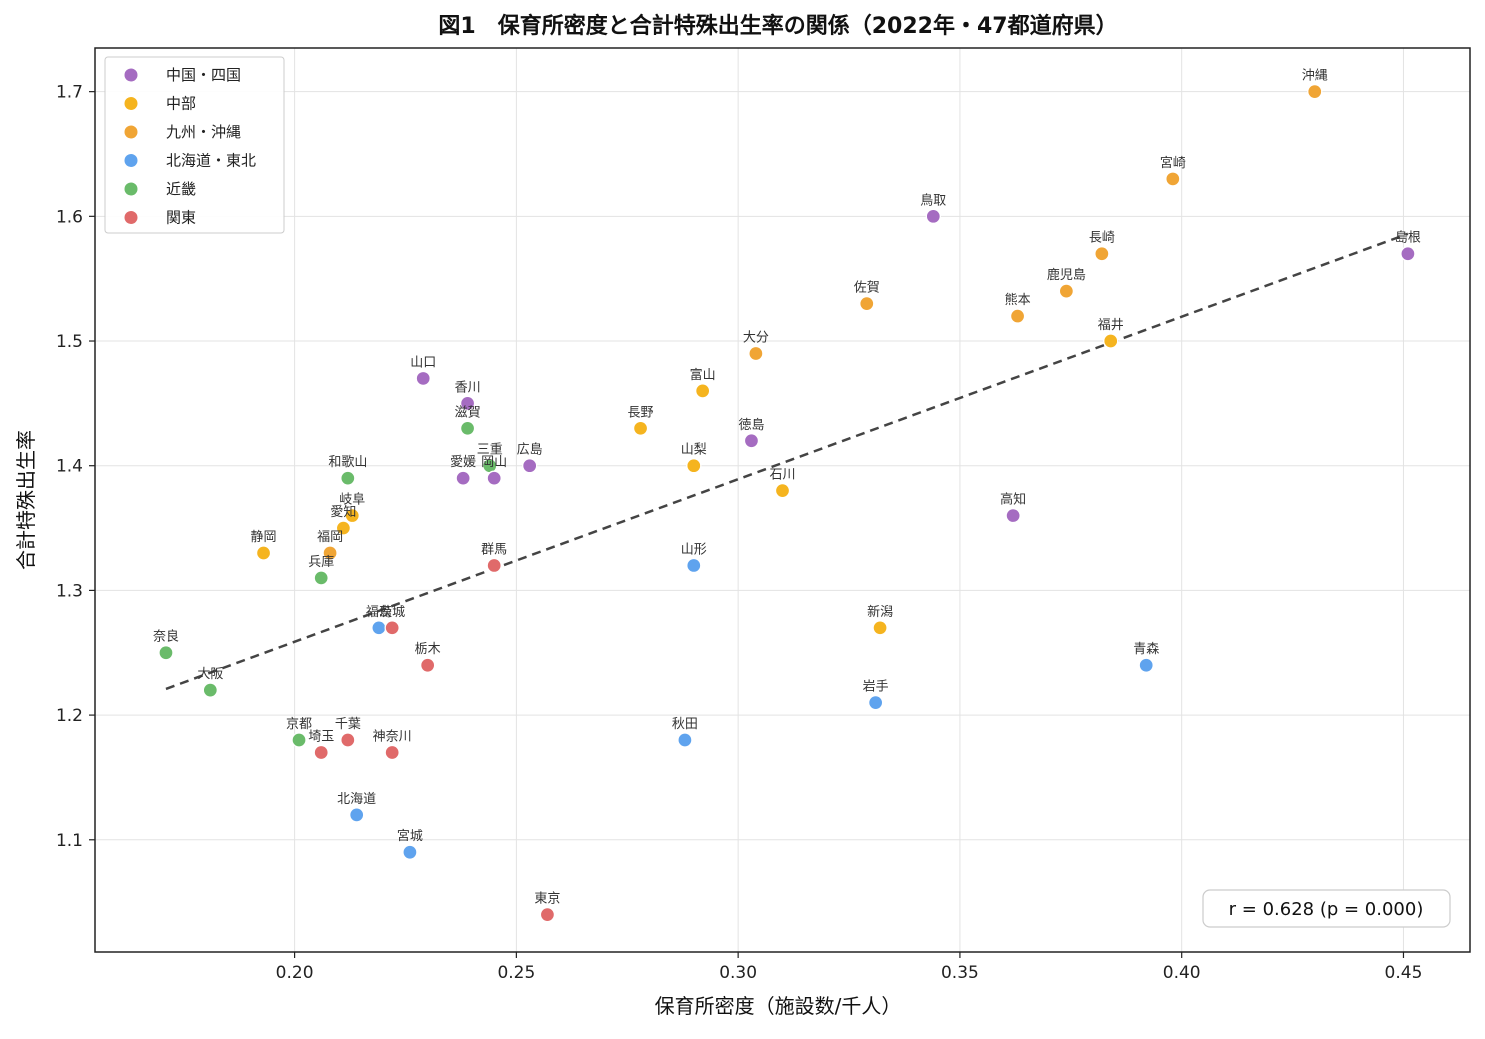  What do you see at coordinates (1102, 238) in the screenshot?
I see `point-label: 長崎` at bounding box center [1102, 238].